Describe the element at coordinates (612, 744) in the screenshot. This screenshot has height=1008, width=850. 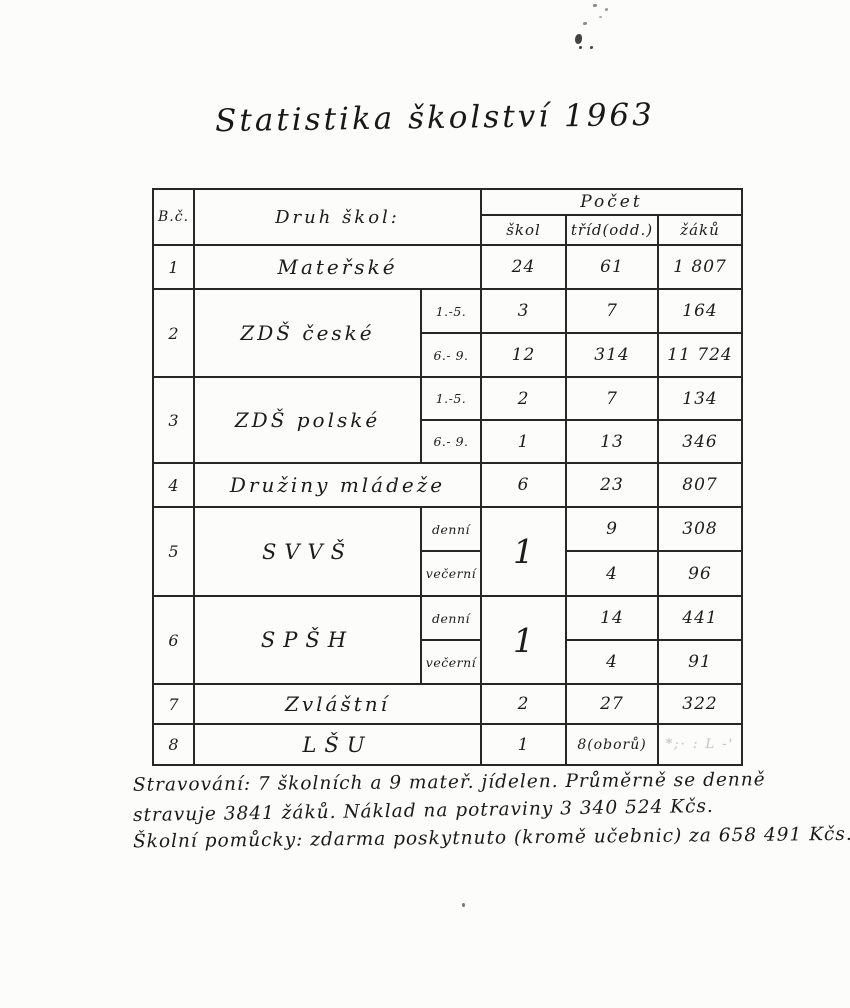
I see `cell-trid: 8(oborů)` at that location.